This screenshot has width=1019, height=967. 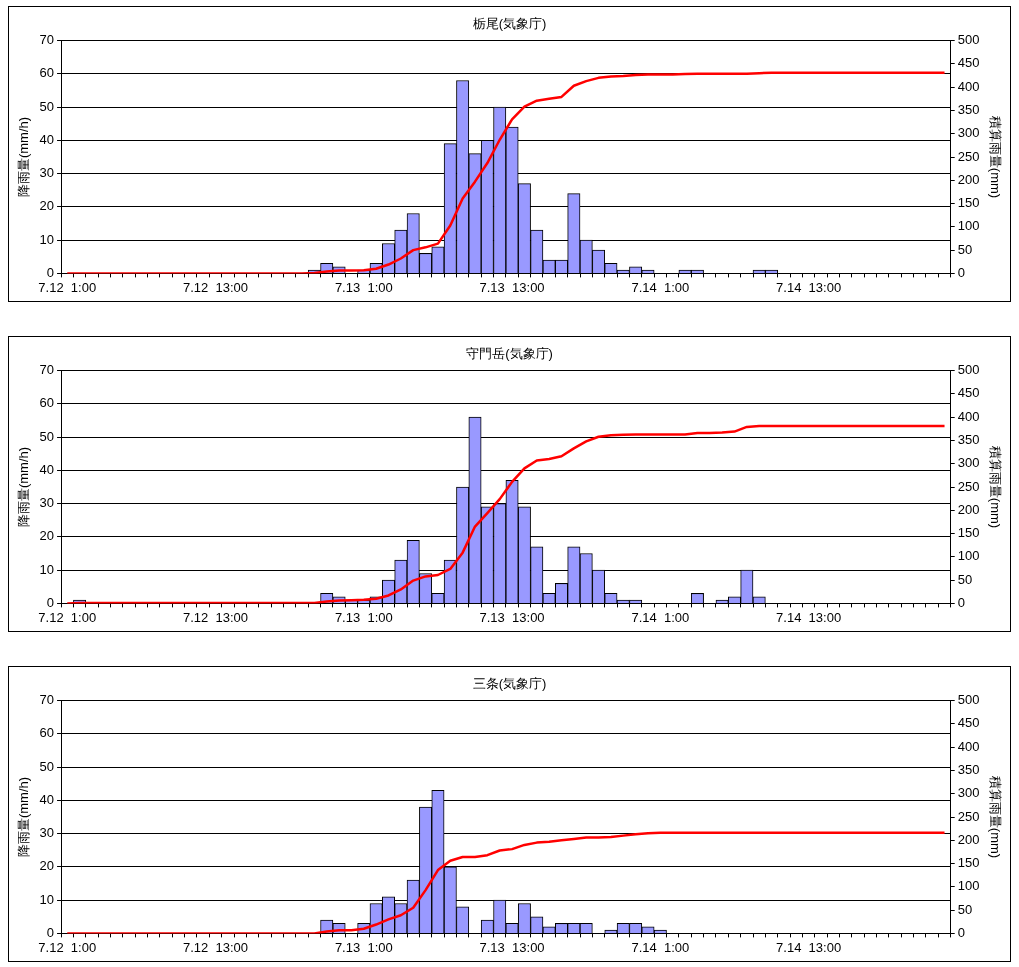 What do you see at coordinates (509, 684) in the screenshot?
I see `chart-title: 三条(気象庁)` at bounding box center [509, 684].